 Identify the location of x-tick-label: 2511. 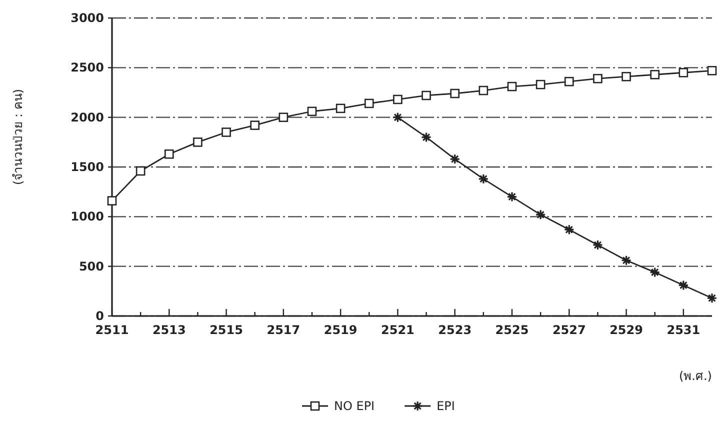
(112, 330).